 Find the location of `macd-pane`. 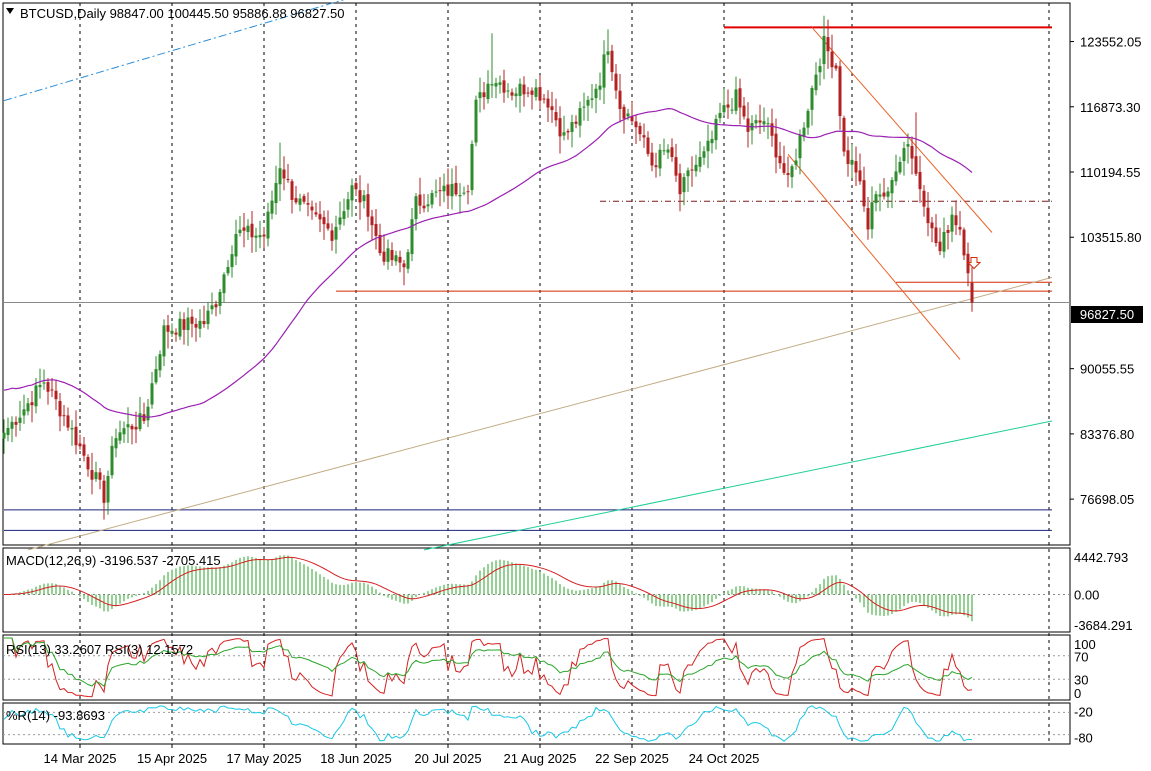

macd-pane is located at coordinates (536, 588).